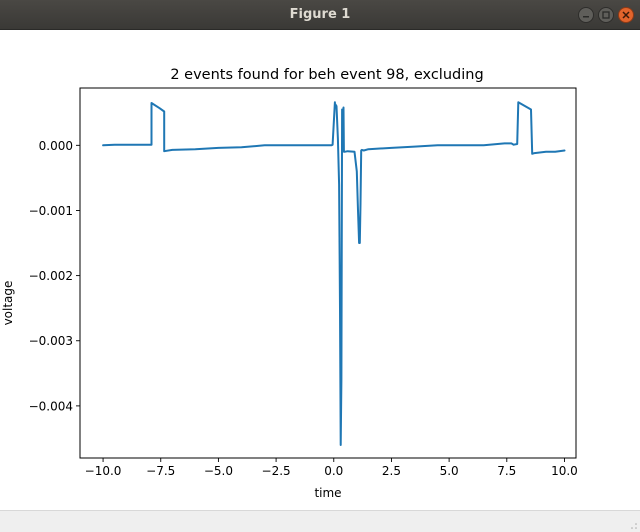 The width and height of the screenshot is (640, 532). What do you see at coordinates (449, 471) in the screenshot?
I see `x-tick-label: 5.0` at bounding box center [449, 471].